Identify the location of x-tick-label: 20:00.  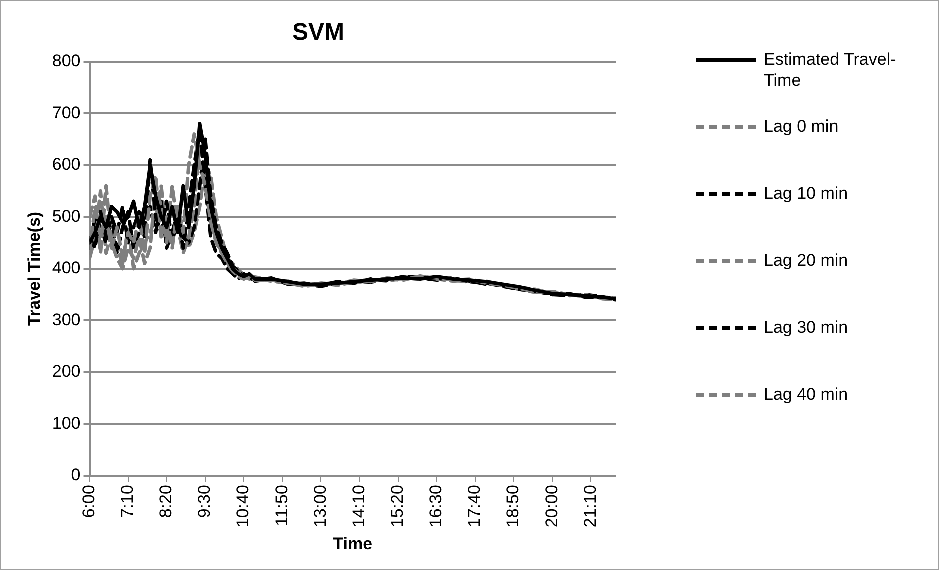
(552, 506).